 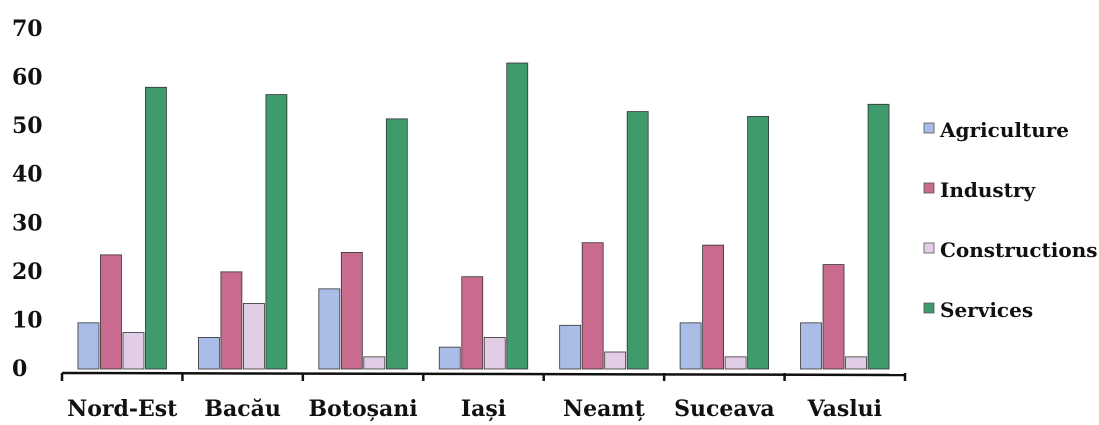 I want to click on y-tick-label: 20, so click(x=27, y=272).